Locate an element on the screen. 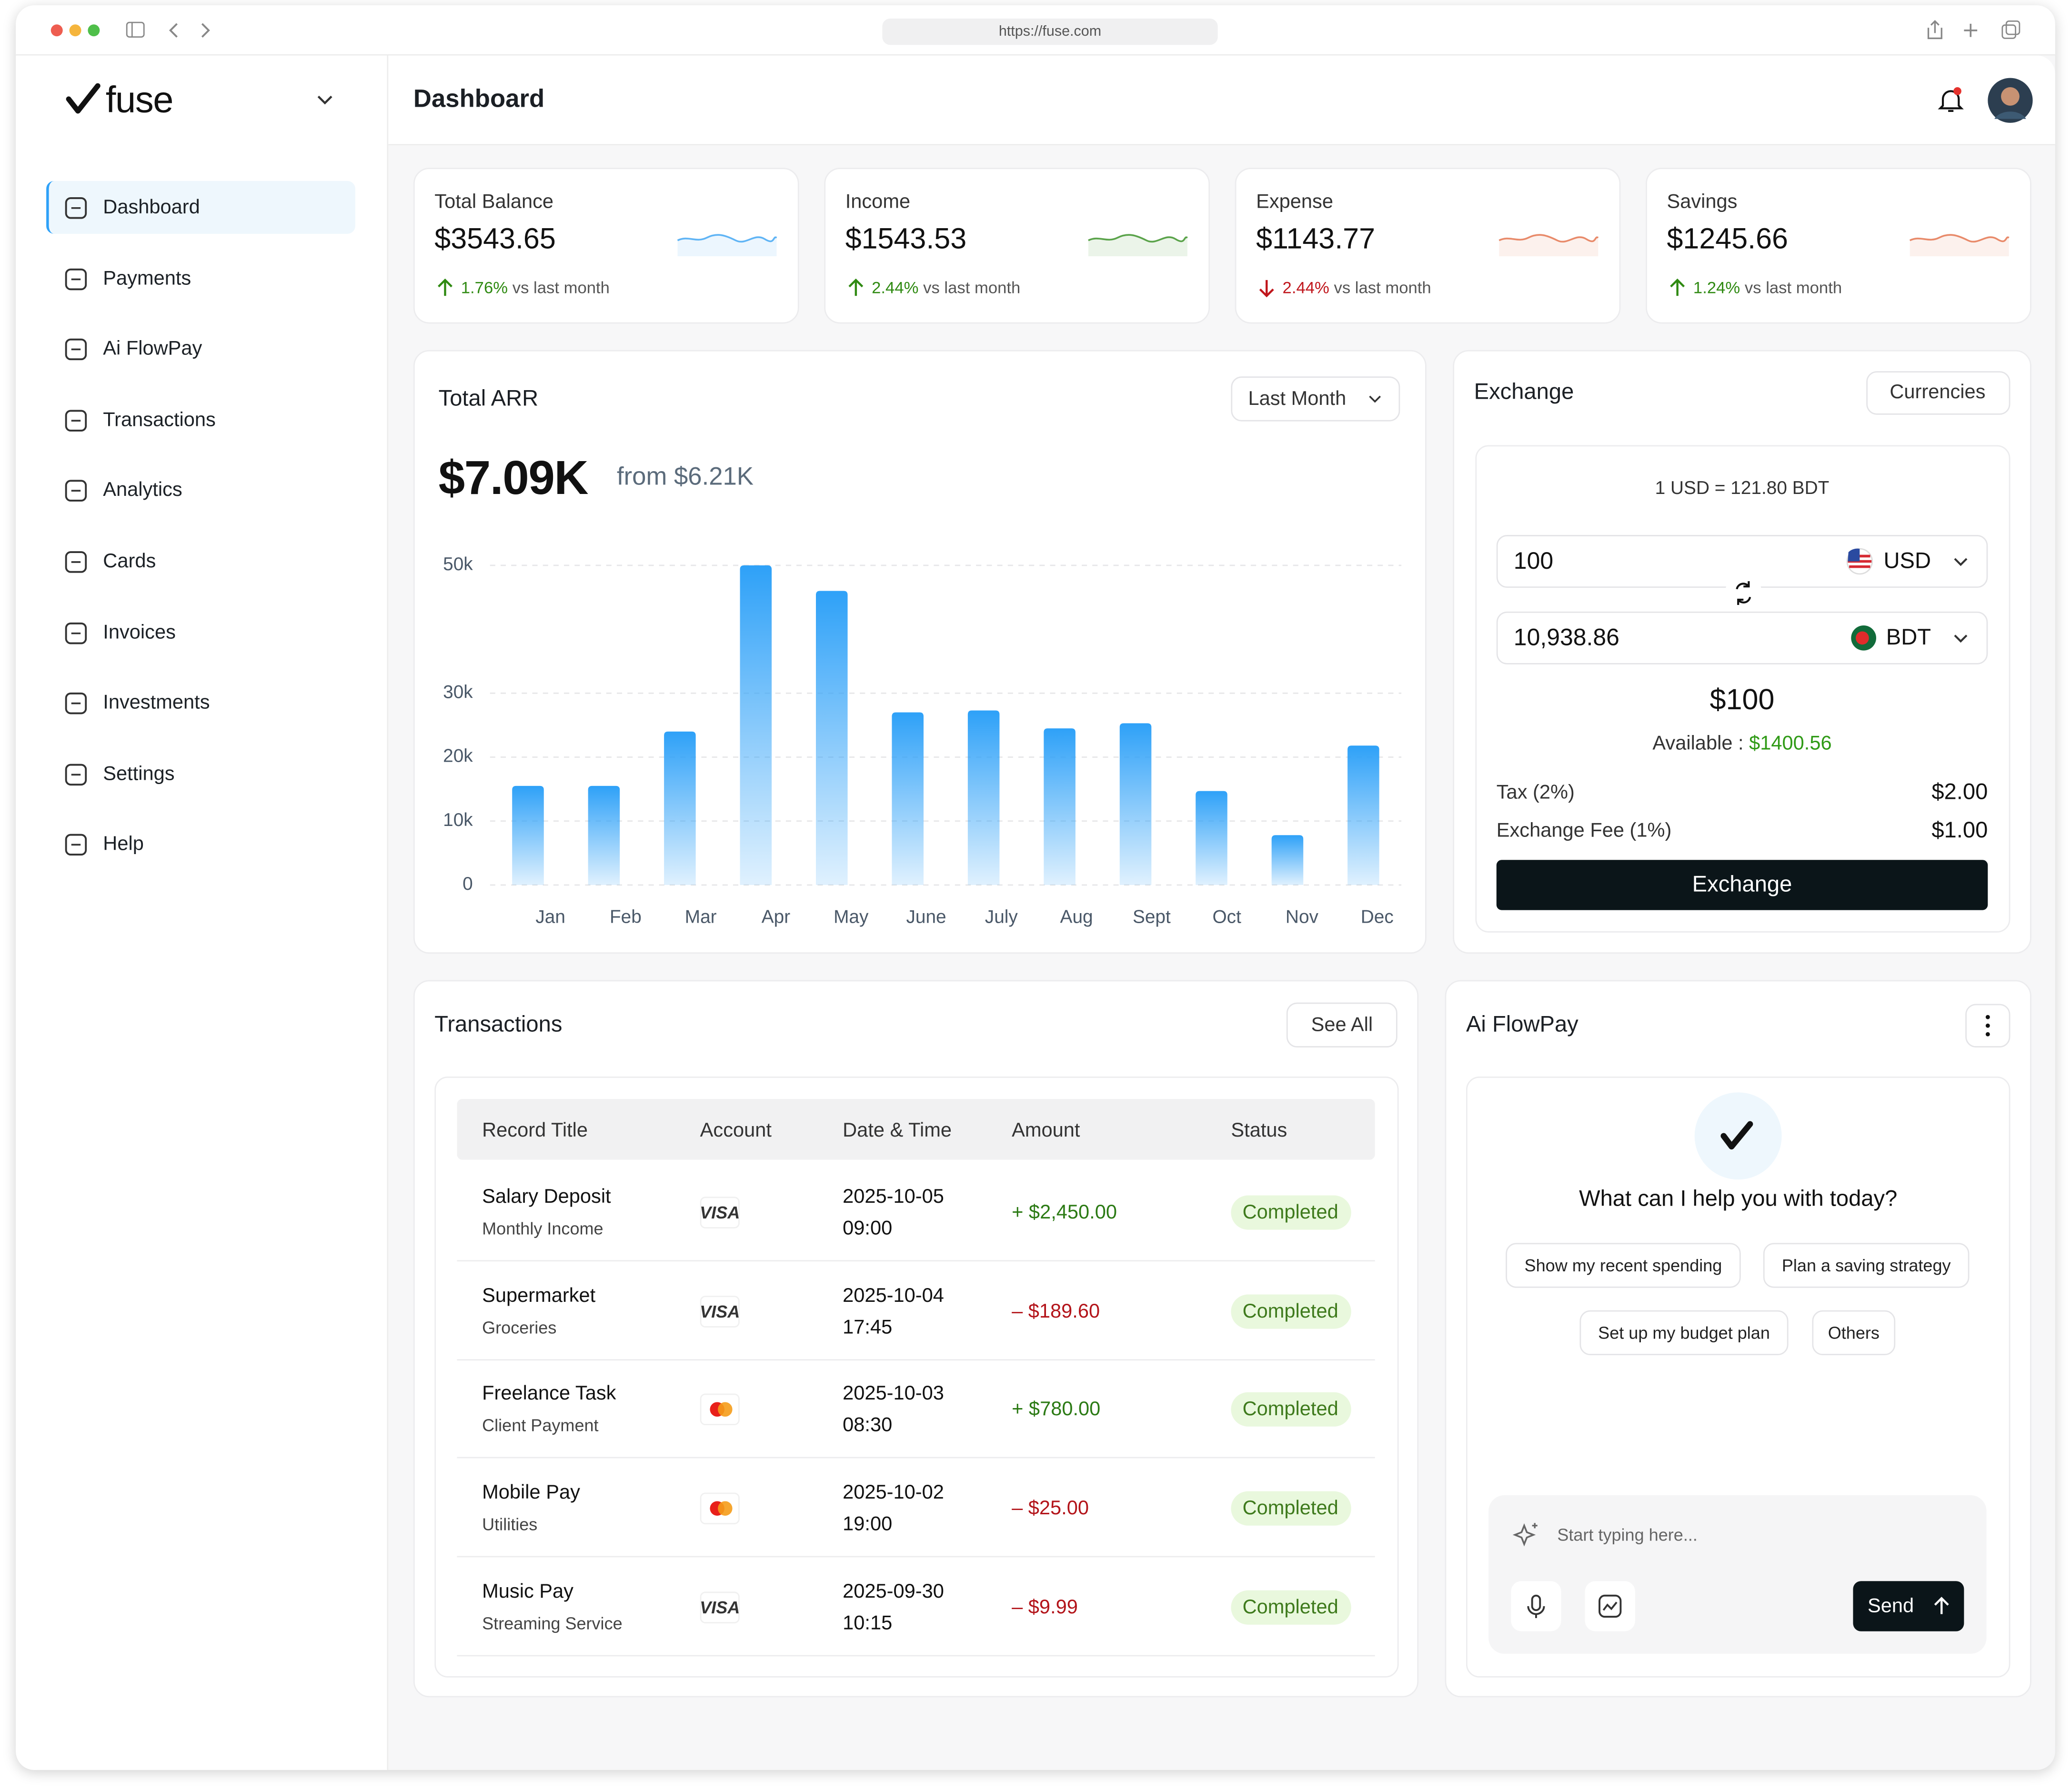 This screenshot has width=2071, height=1792. suggestion-label: Set up my budget plan is located at coordinates (1684, 1333).